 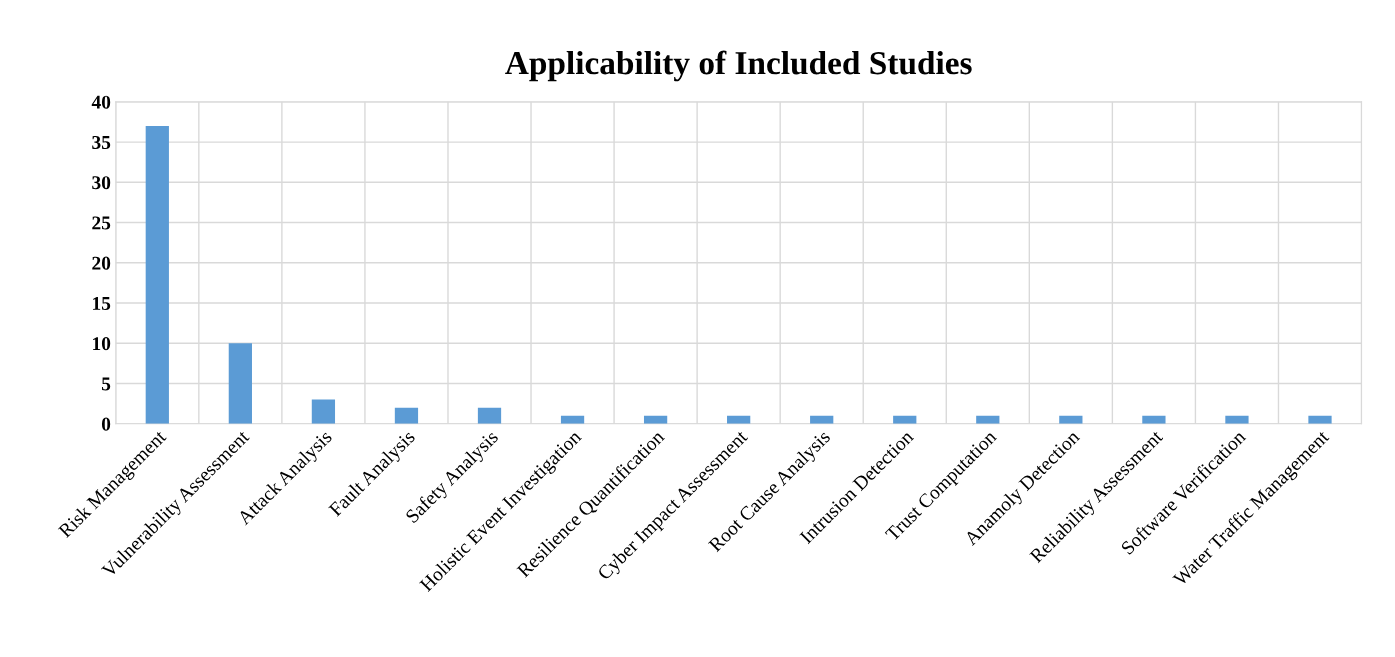 I want to click on y-tick-label: 40, so click(x=101, y=102).